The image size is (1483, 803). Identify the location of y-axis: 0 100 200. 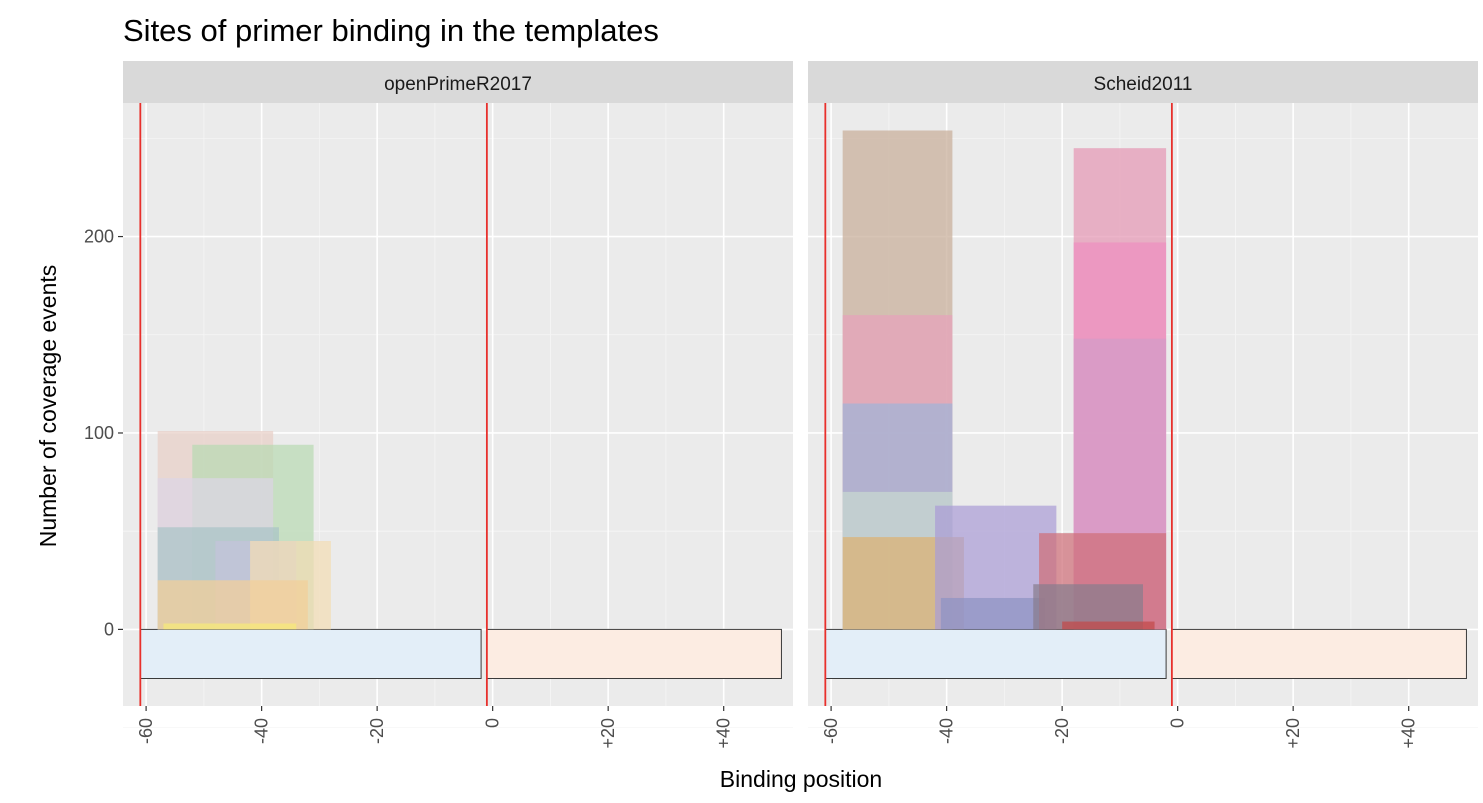
(103, 433).